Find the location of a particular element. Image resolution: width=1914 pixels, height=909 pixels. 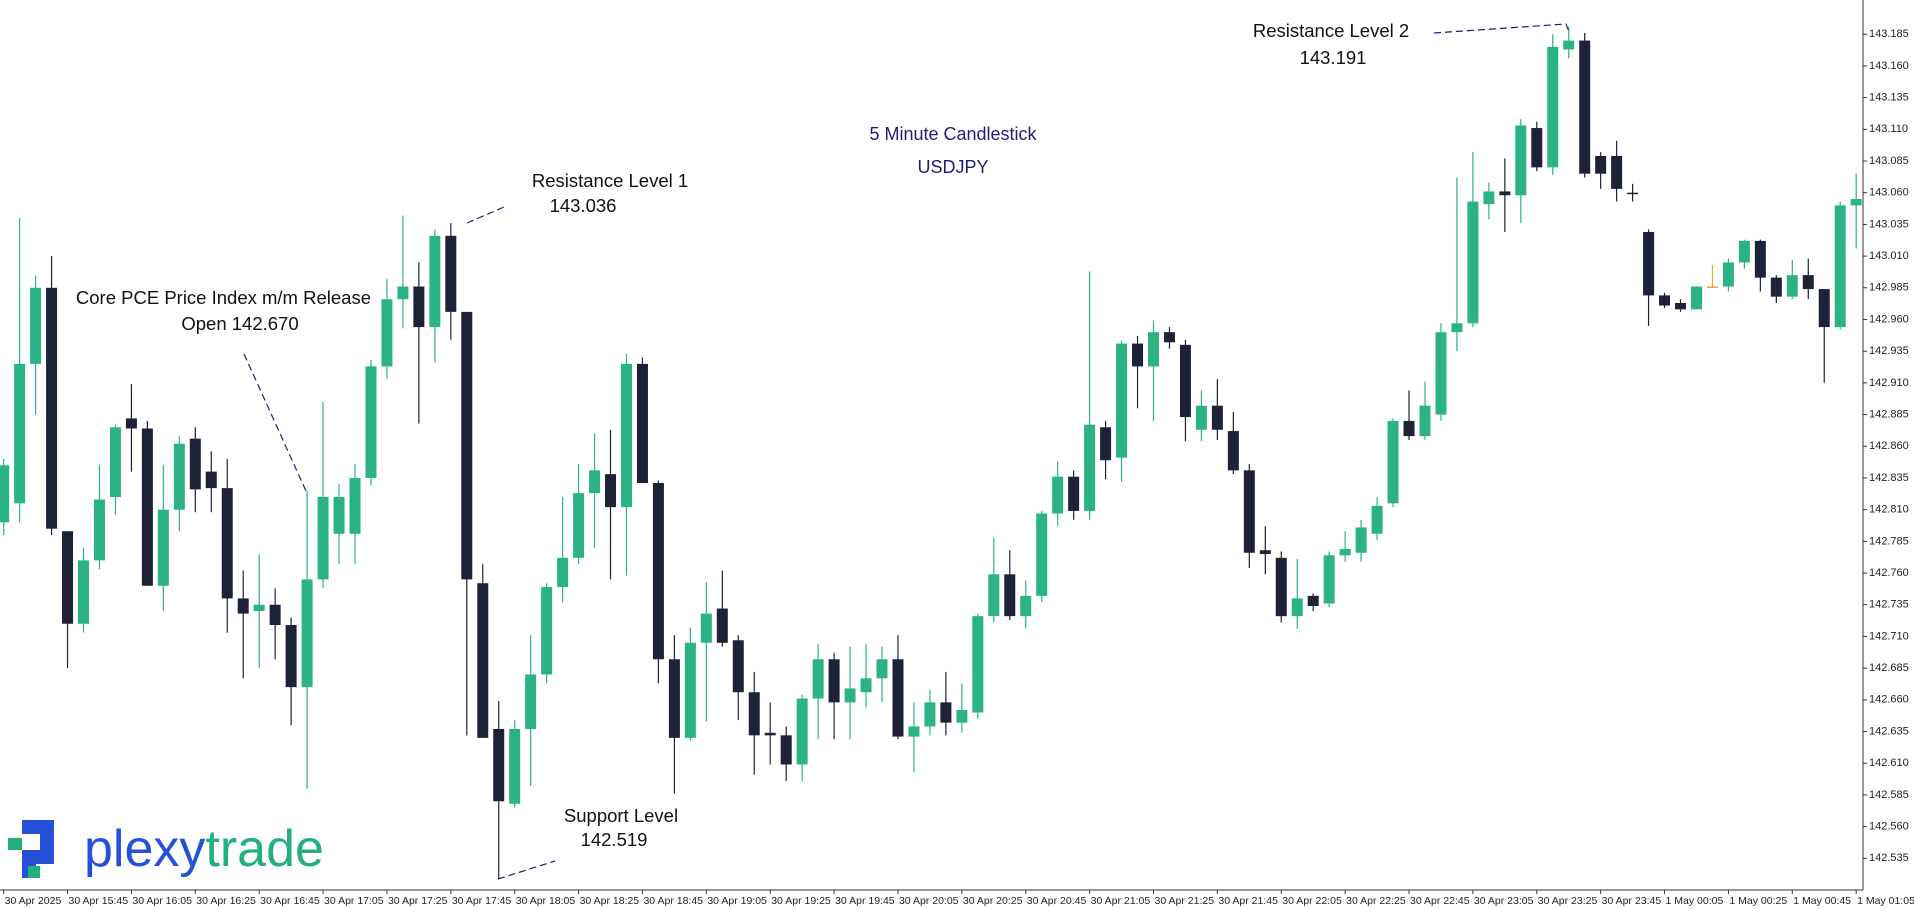

y-tick-label: 142.585 is located at coordinates (1889, 795).